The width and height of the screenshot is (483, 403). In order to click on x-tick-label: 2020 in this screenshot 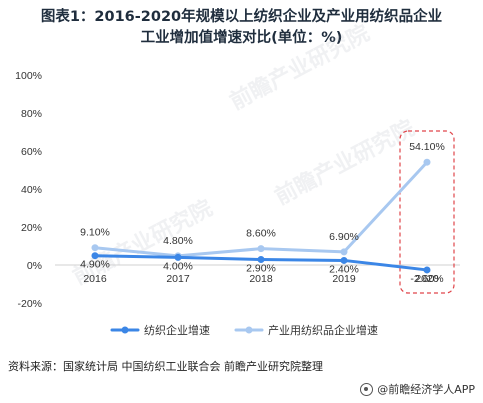, I will do `click(427, 279)`.